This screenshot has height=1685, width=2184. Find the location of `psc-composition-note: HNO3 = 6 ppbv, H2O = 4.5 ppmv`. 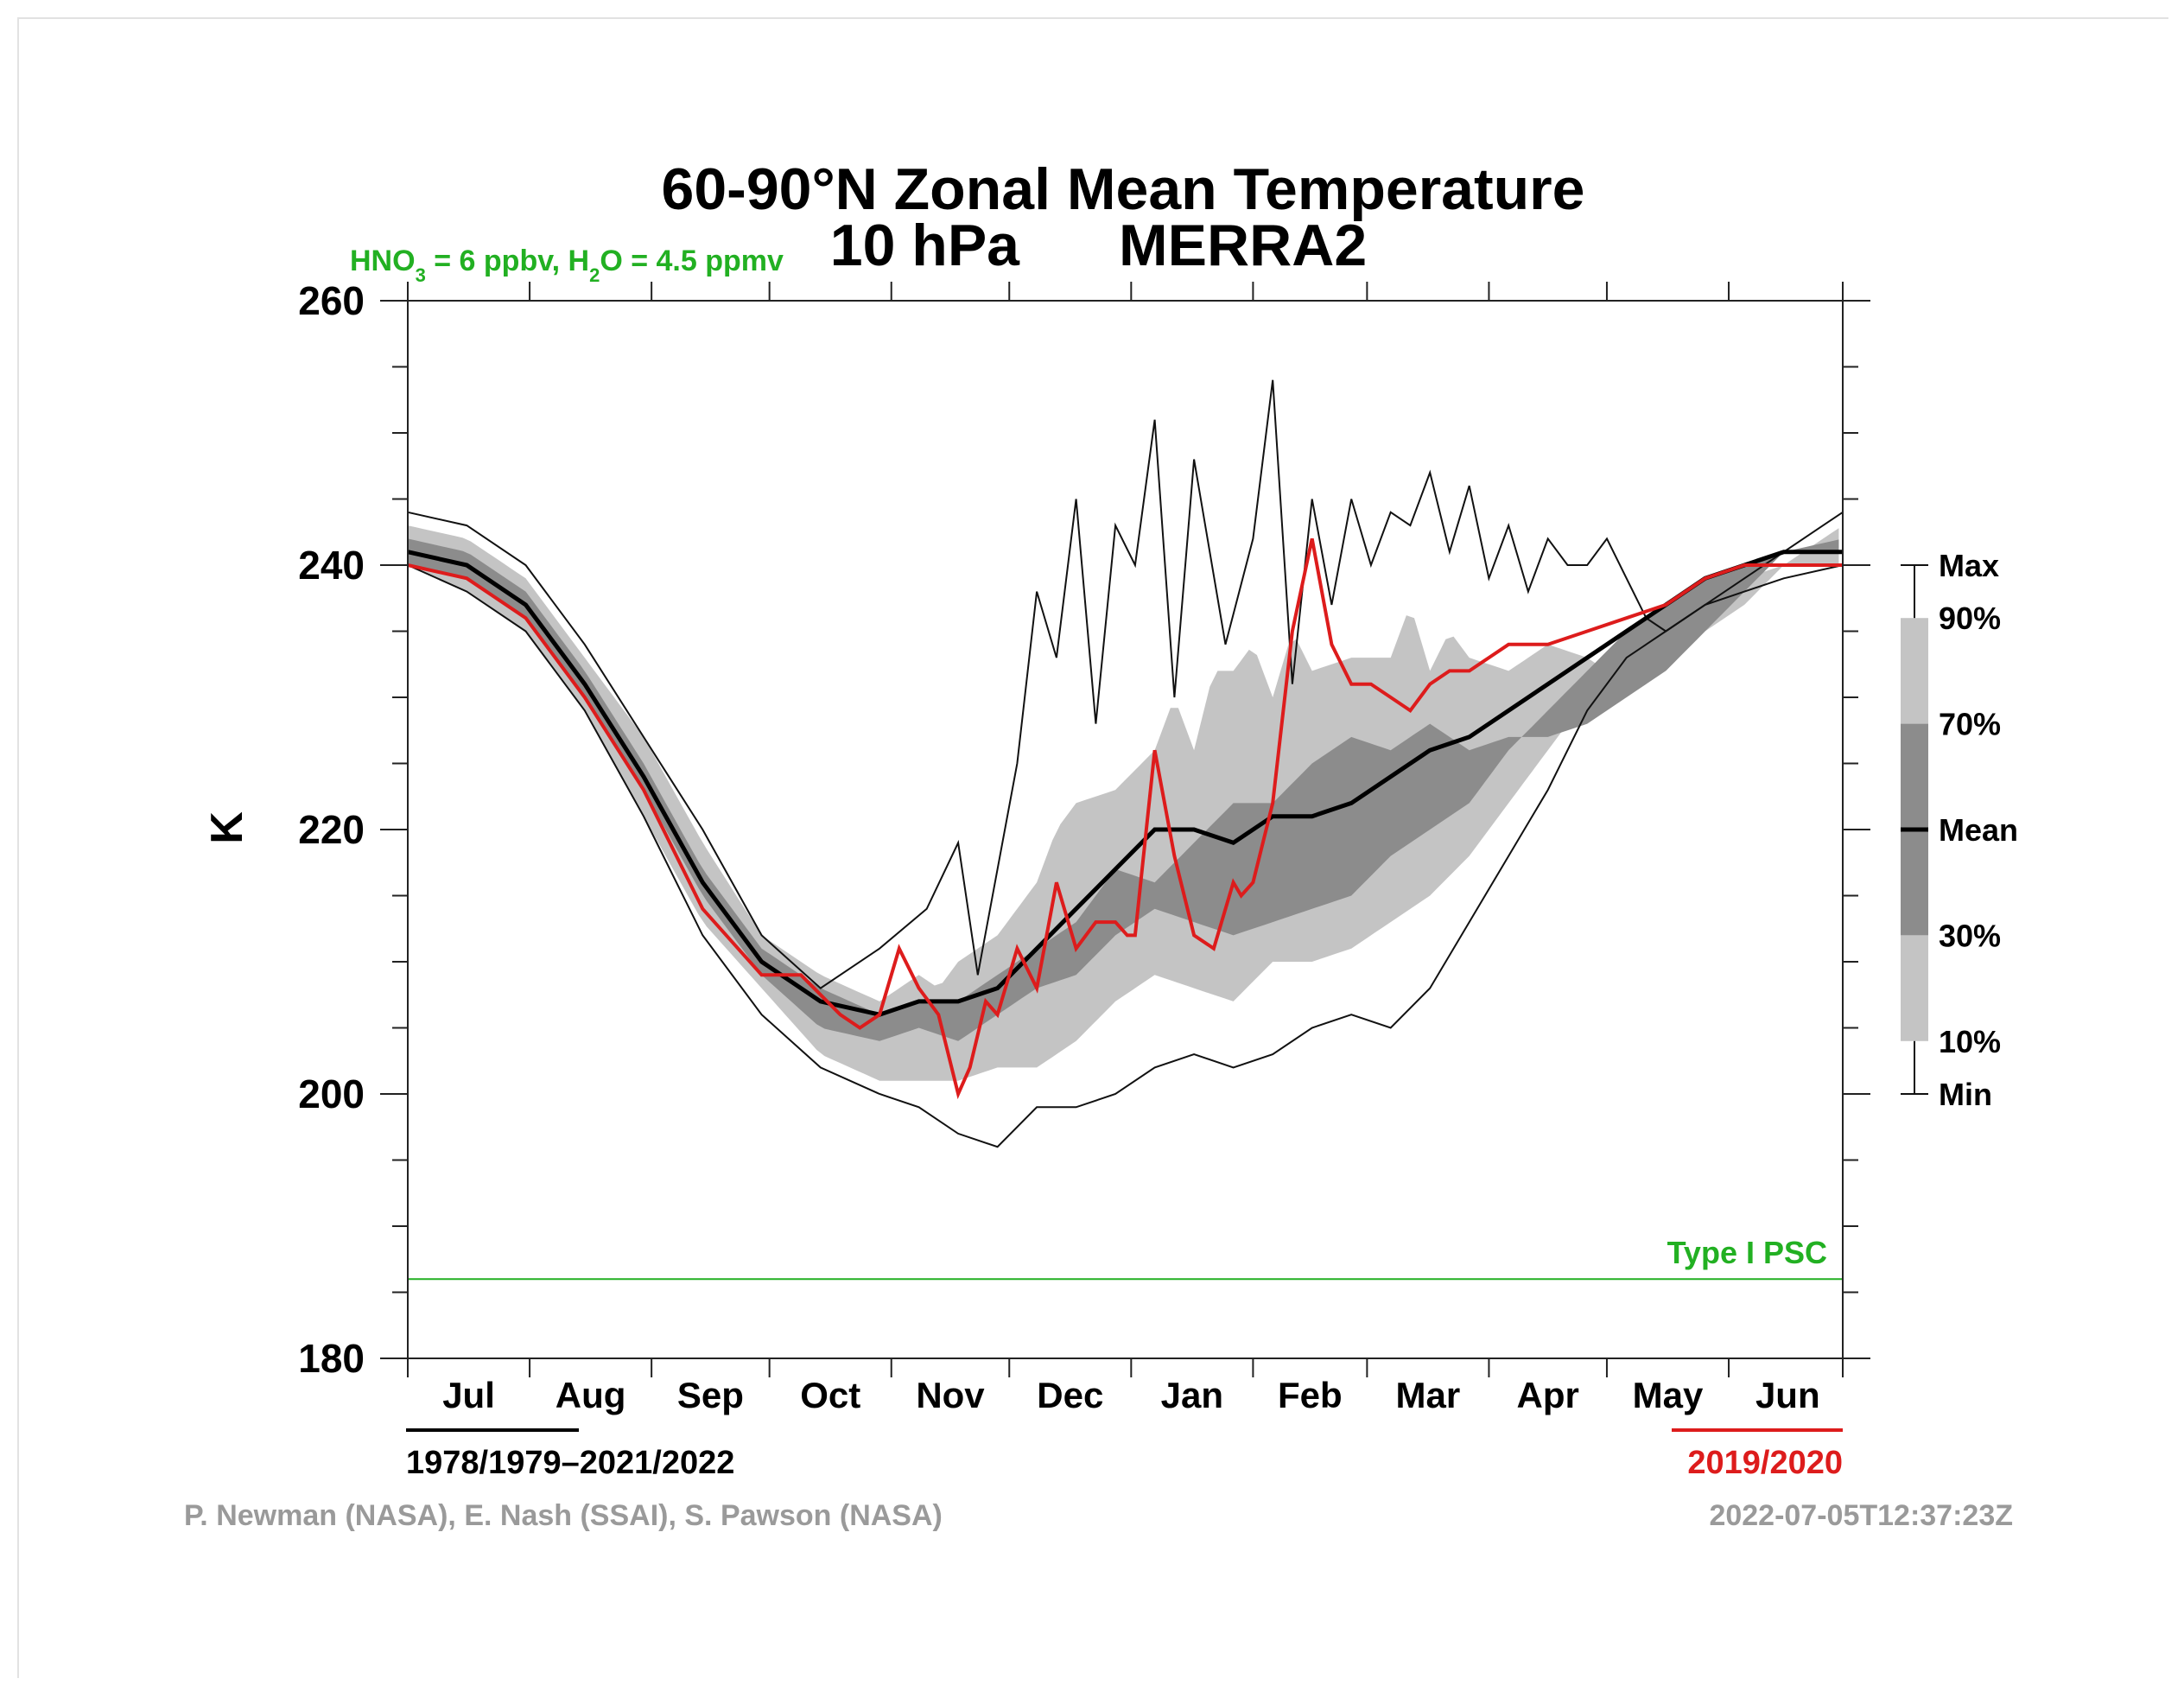

psc-composition-note: HNO3 = 6 ppbv, H2O = 4.5 ppmv is located at coordinates (567, 265).